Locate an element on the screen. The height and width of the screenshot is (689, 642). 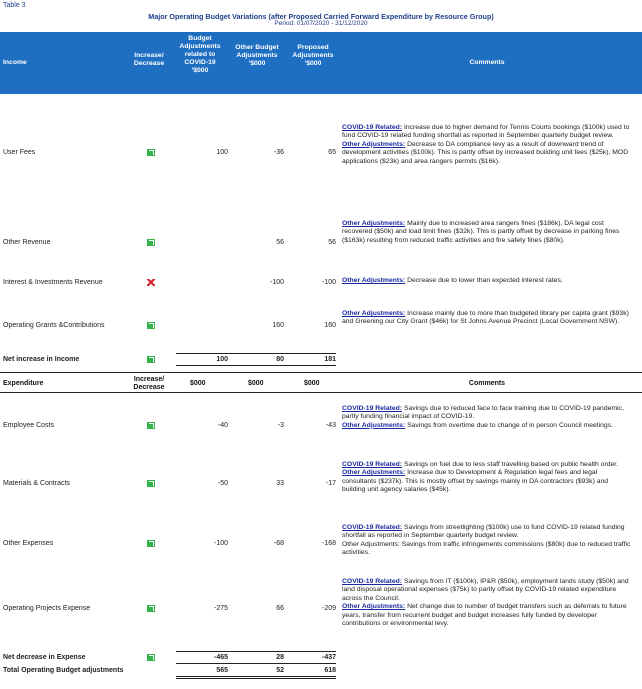
proposed-adj-value: -100 is located at coordinates (328, 282).